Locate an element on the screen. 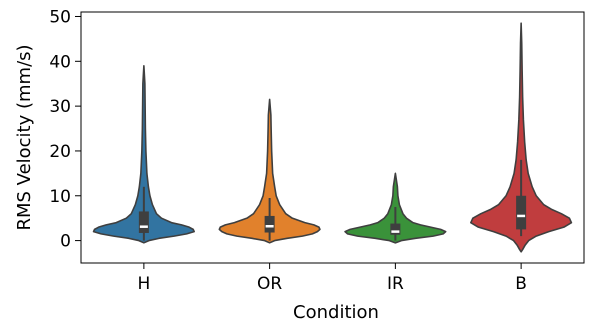 Image resolution: width=596 pixels, height=325 pixels. x-axis-label: Condition is located at coordinates (336, 312).